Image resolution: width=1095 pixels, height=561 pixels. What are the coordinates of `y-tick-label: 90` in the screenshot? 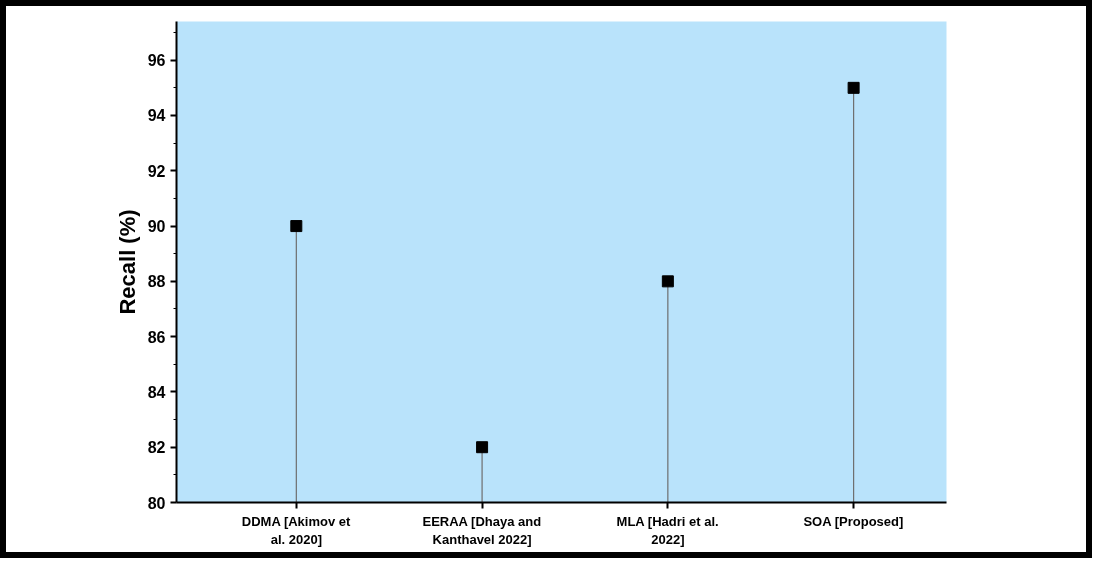 It's located at (156, 227).